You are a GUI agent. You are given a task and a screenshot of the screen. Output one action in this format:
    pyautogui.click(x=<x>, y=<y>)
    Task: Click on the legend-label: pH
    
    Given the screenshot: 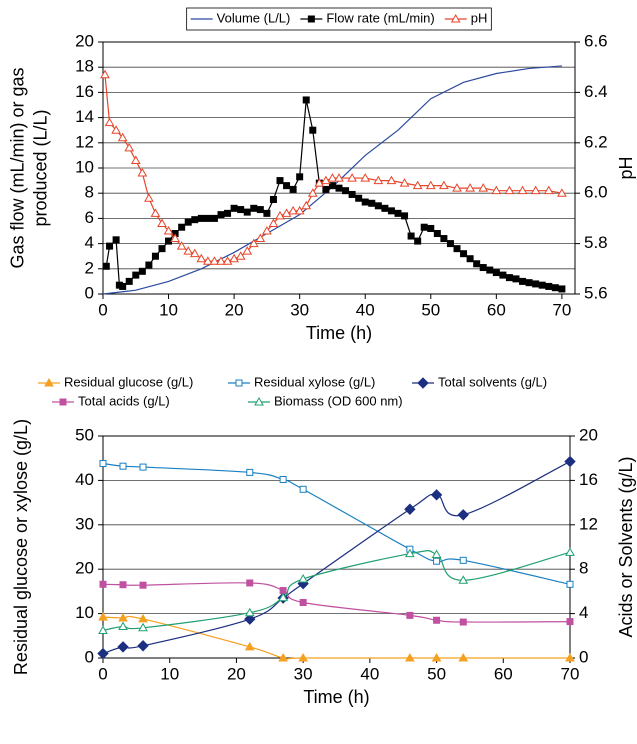 What is the action you would take?
    pyautogui.click(x=479, y=17)
    